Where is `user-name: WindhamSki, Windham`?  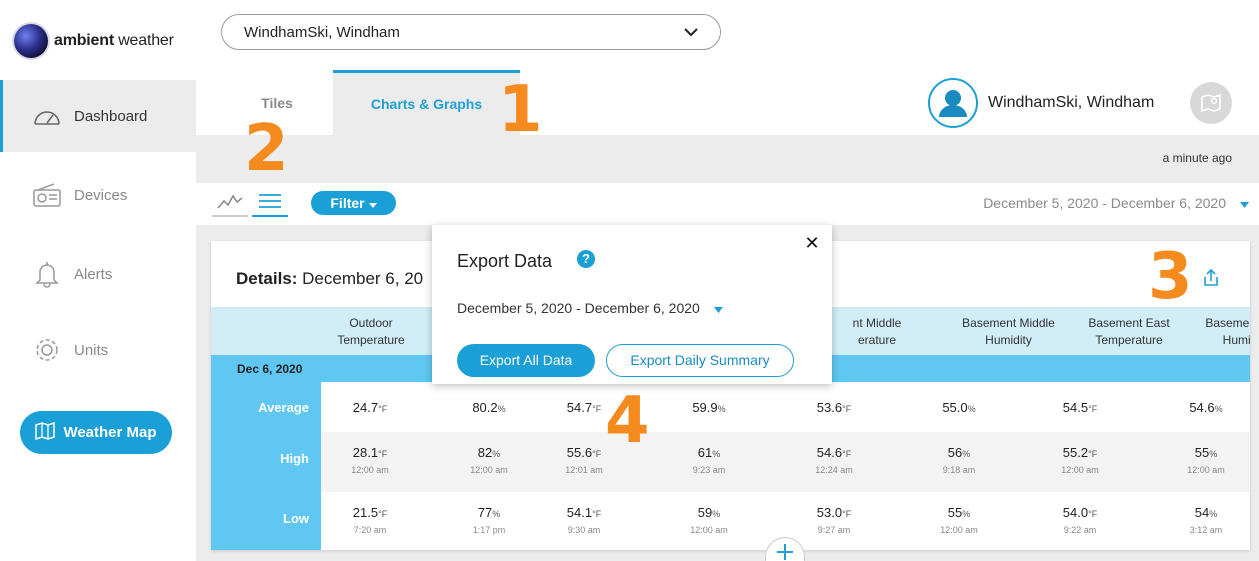
user-name: WindhamSki, Windham is located at coordinates (1071, 102).